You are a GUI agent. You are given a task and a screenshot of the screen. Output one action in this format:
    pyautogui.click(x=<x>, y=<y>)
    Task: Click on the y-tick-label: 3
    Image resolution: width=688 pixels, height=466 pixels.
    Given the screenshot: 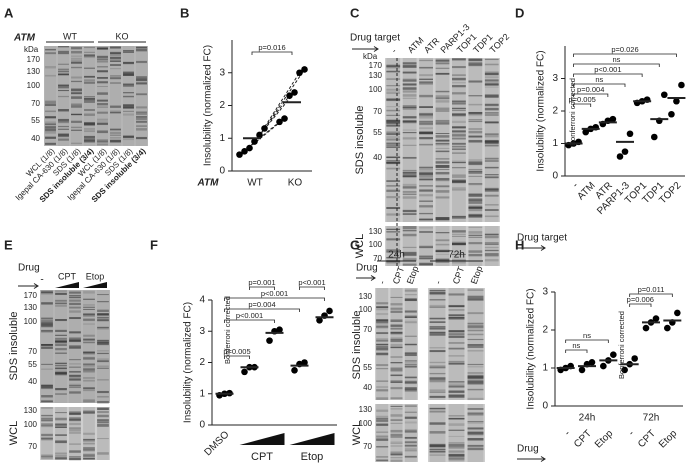 What is the action you would take?
    pyautogui.click(x=545, y=292)
    